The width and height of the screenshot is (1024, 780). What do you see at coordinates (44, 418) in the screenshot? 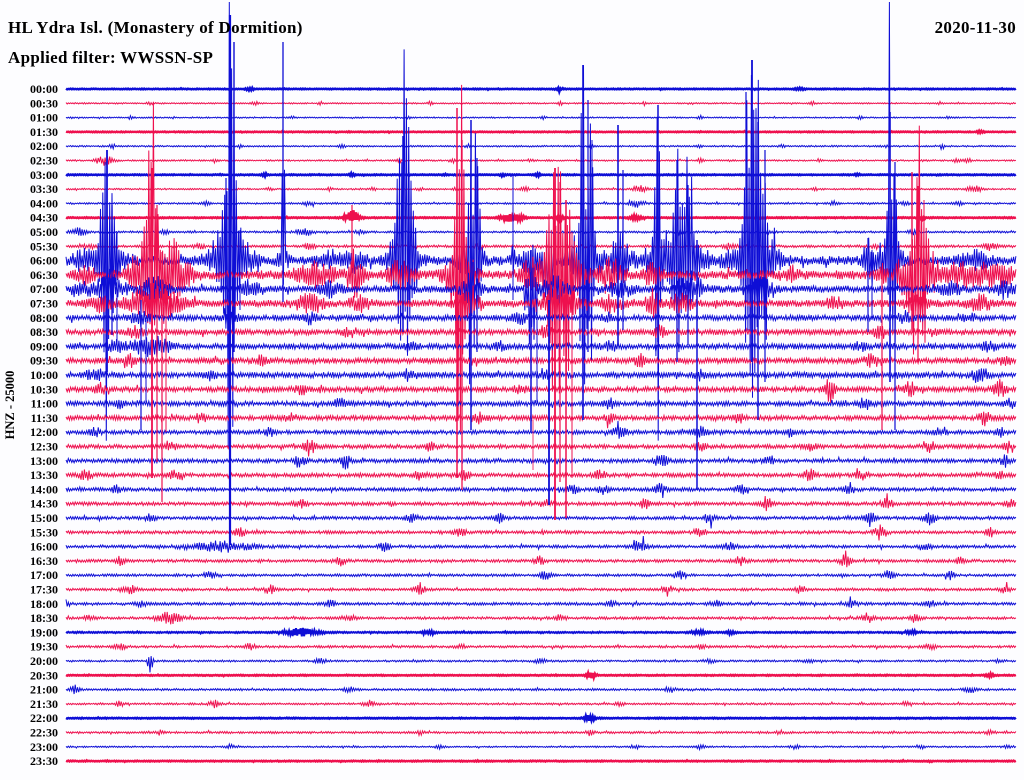
I see `row-time-label: 11:30` at bounding box center [44, 418].